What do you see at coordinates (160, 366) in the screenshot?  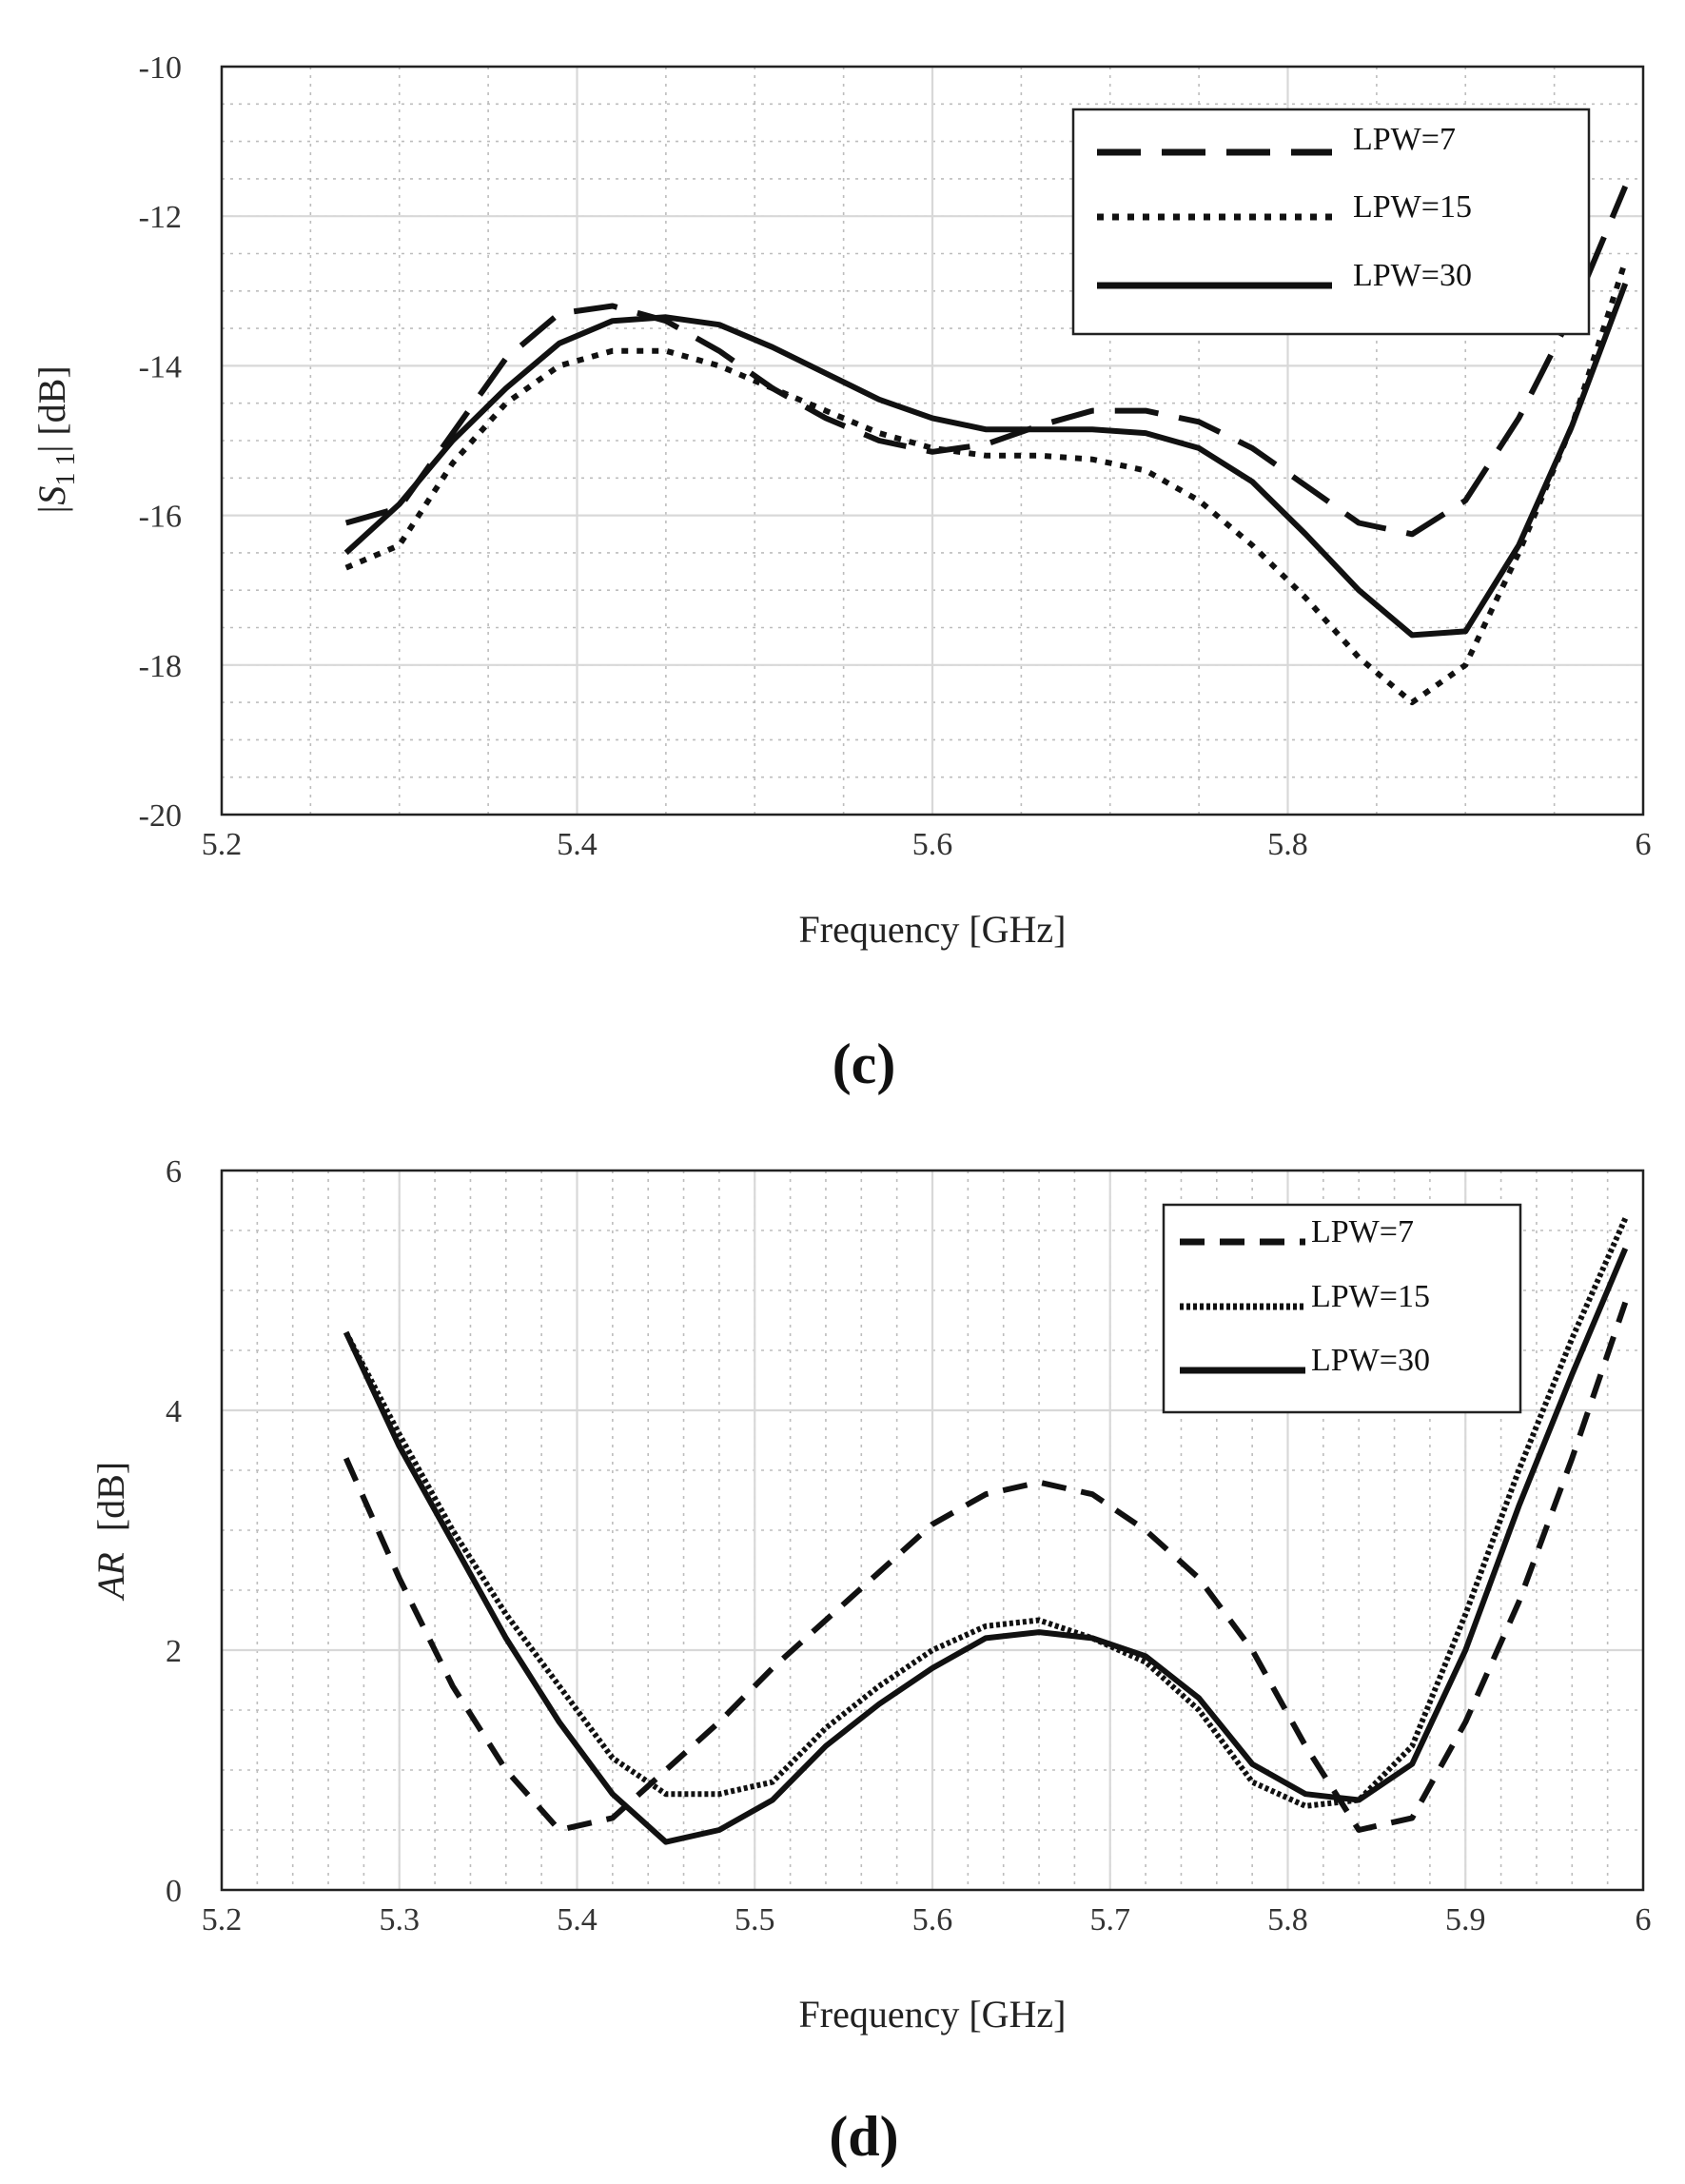 I see `y-tick-label: -14` at bounding box center [160, 366].